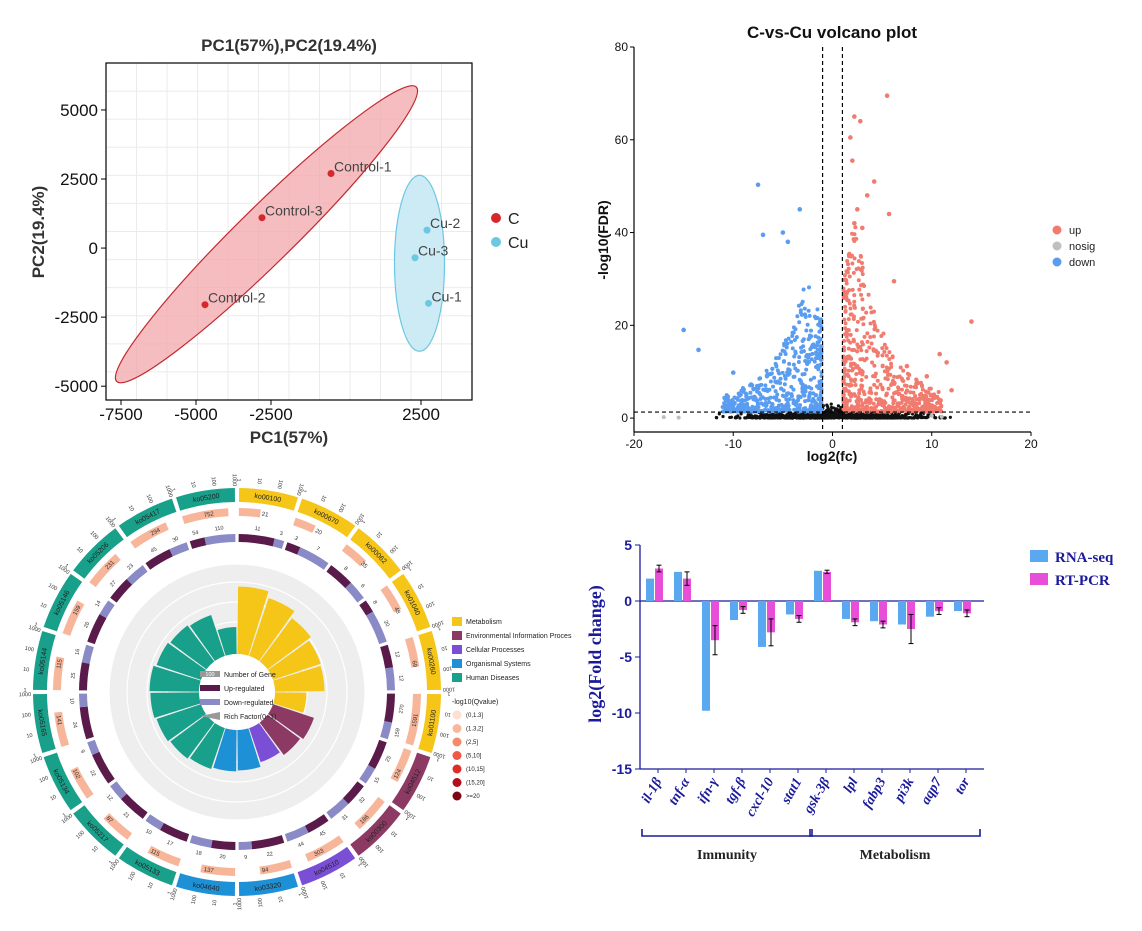 The image size is (1142, 931). Describe the element at coordinates (622, 769) in the screenshot. I see `y-tick-label: -15` at that location.